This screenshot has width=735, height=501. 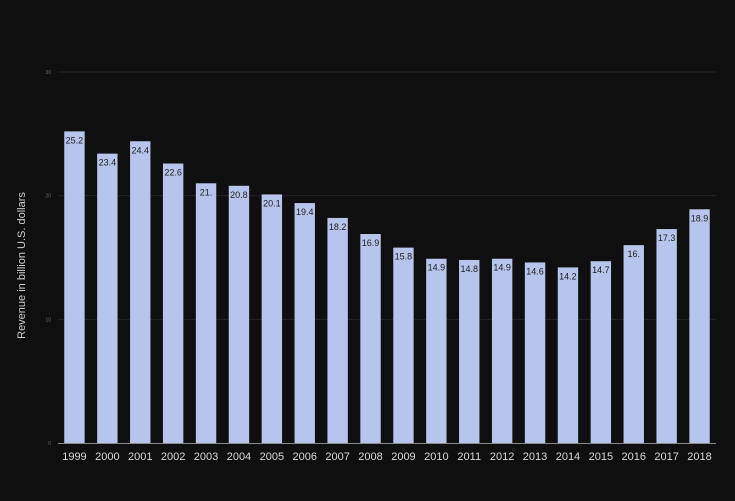 What do you see at coordinates (436, 457) in the screenshot?
I see `x-tick-label: 2010` at bounding box center [436, 457].